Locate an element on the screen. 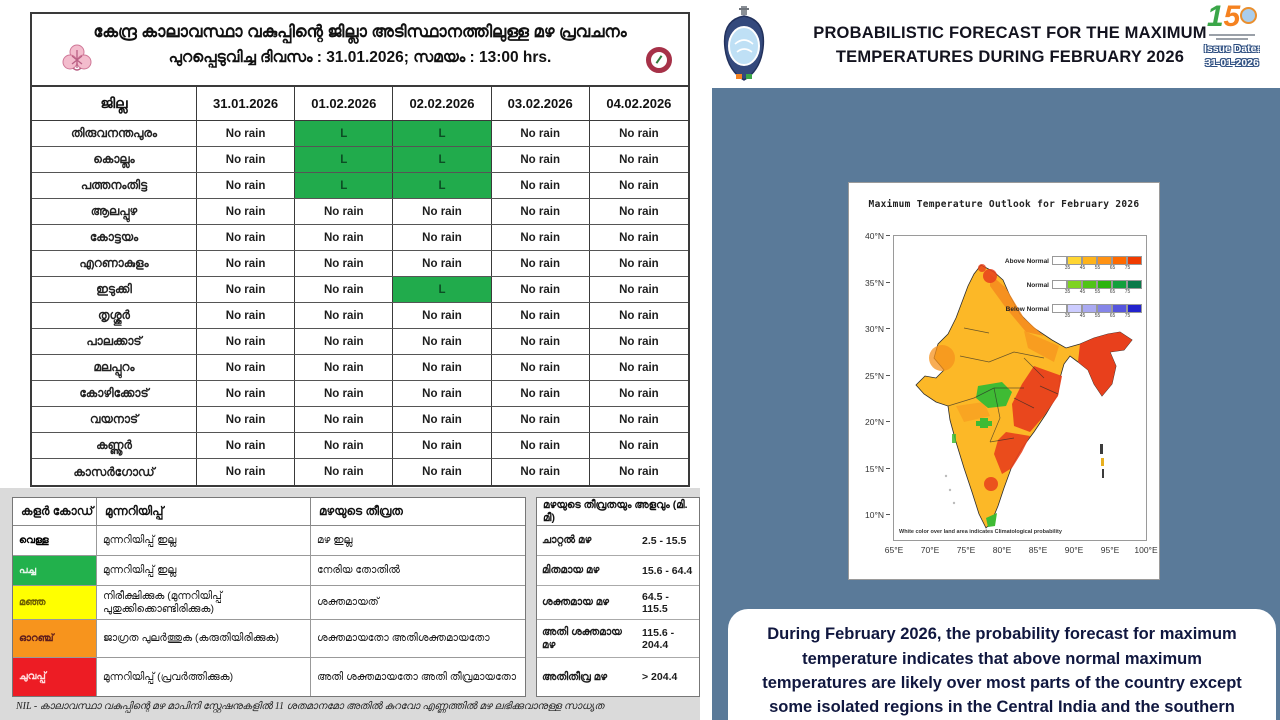  district-name: തൃശ്ശൂർ is located at coordinates (114, 315).